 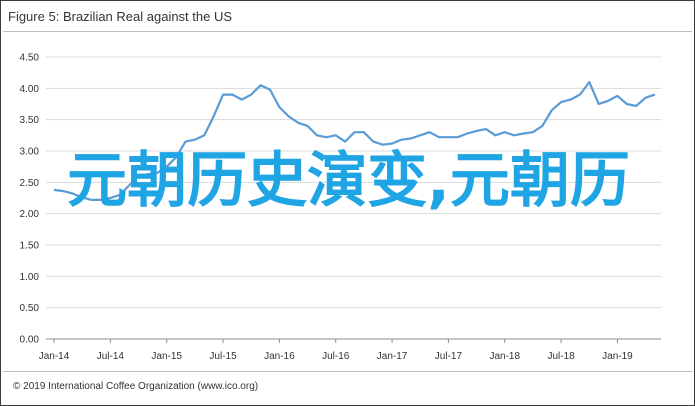 I want to click on y-tick-label: 2.50, so click(x=30, y=183).